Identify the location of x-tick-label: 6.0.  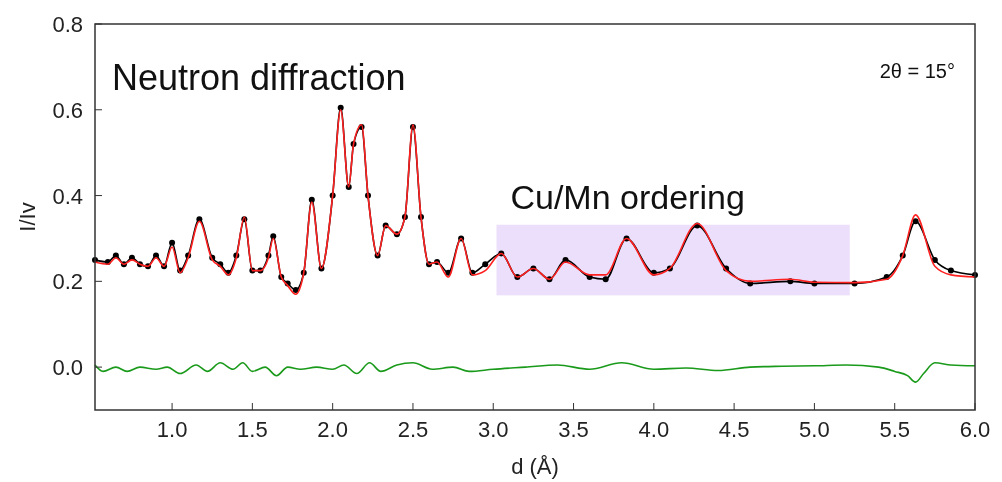
(975, 429).